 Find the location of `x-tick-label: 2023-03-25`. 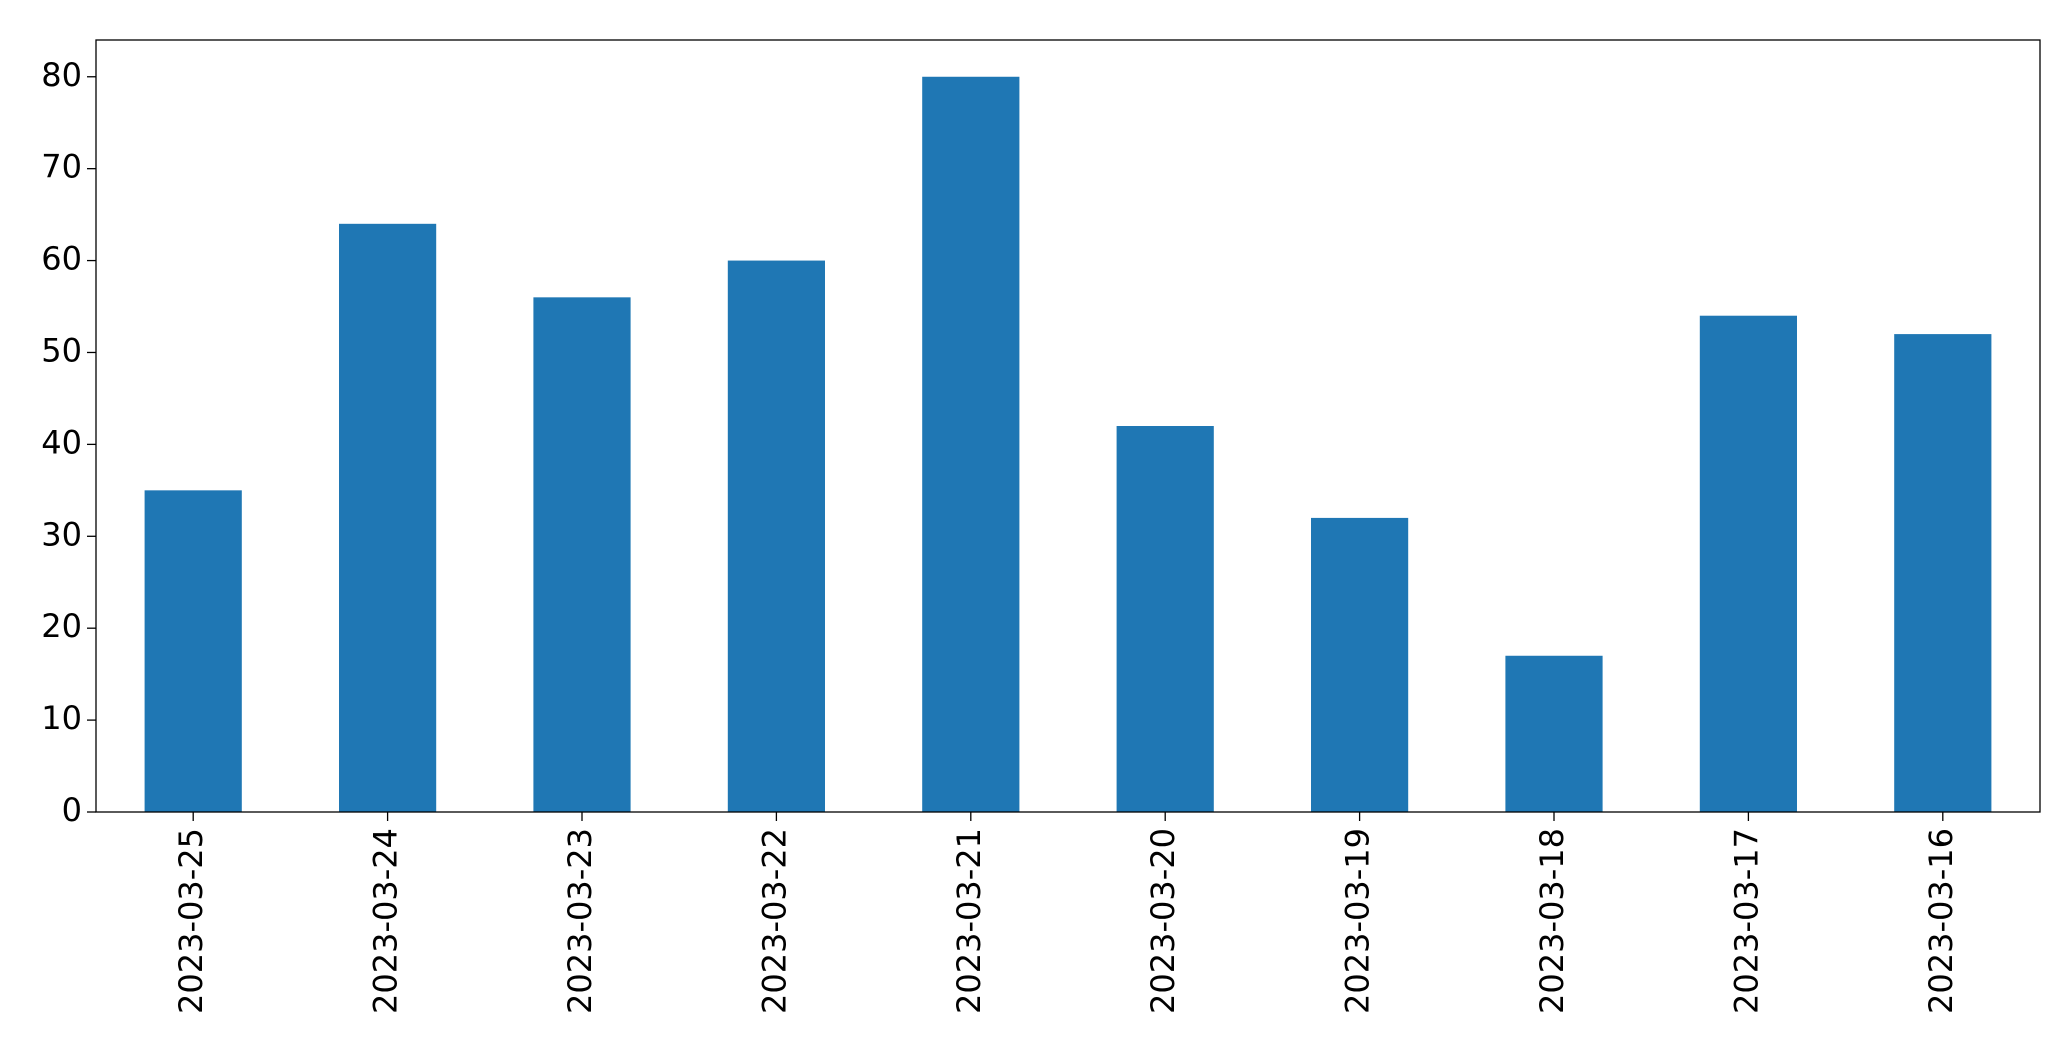

x-tick-label: 2023-03-25 is located at coordinates (191, 921).